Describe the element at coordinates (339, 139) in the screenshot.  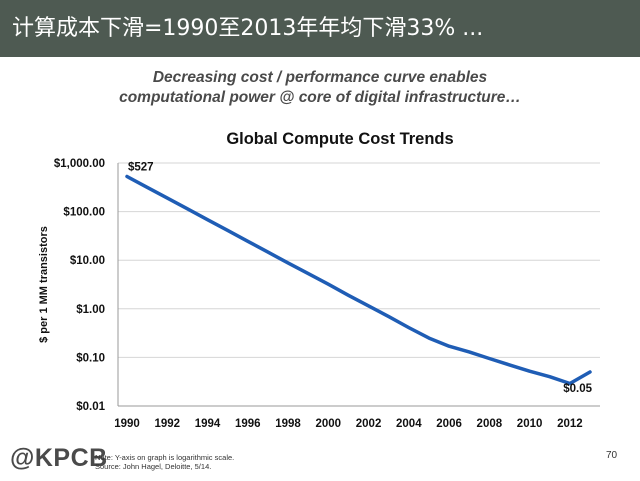
I see `chart-title: Global Compute Cost Trends` at that location.